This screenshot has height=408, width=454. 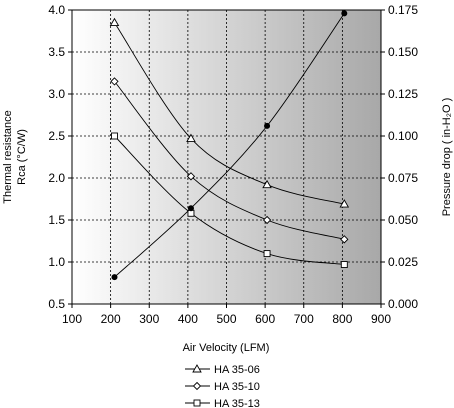 What do you see at coordinates (403, 10) in the screenshot?
I see `right-tick-label: 0.175` at bounding box center [403, 10].